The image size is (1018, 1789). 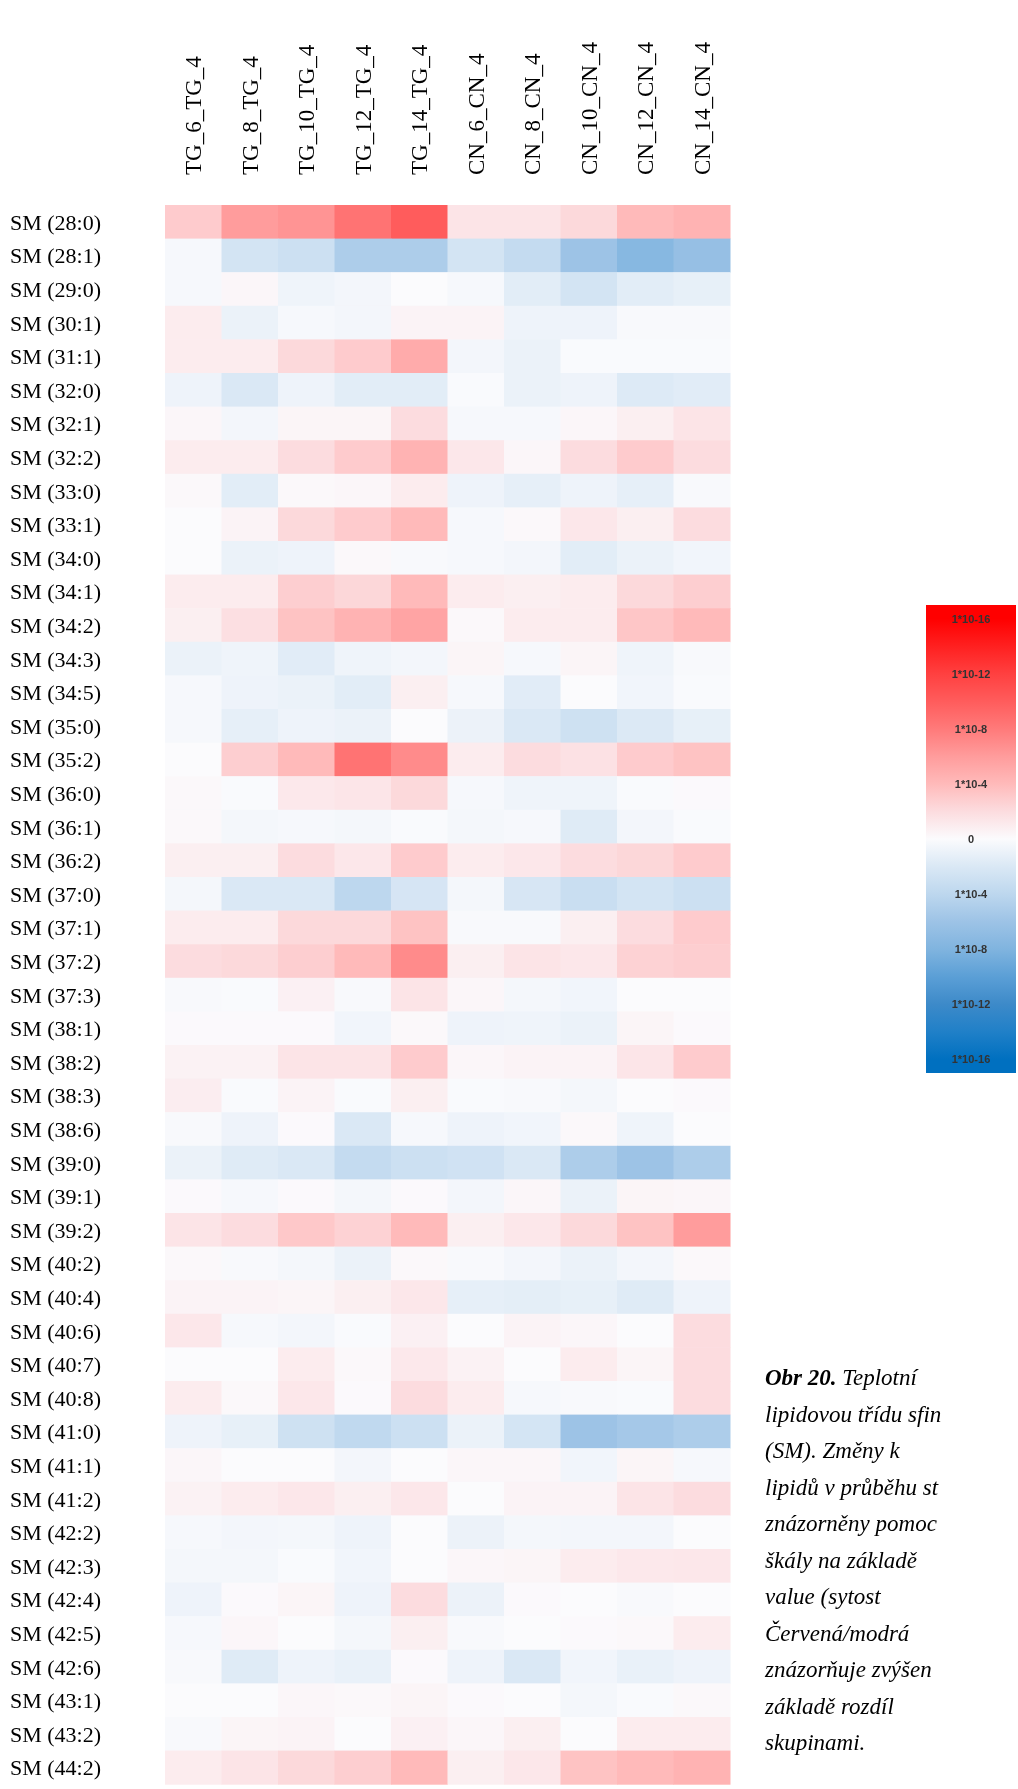 What do you see at coordinates (56, 1029) in the screenshot?
I see `y-tick-label: SM (38:1)` at bounding box center [56, 1029].